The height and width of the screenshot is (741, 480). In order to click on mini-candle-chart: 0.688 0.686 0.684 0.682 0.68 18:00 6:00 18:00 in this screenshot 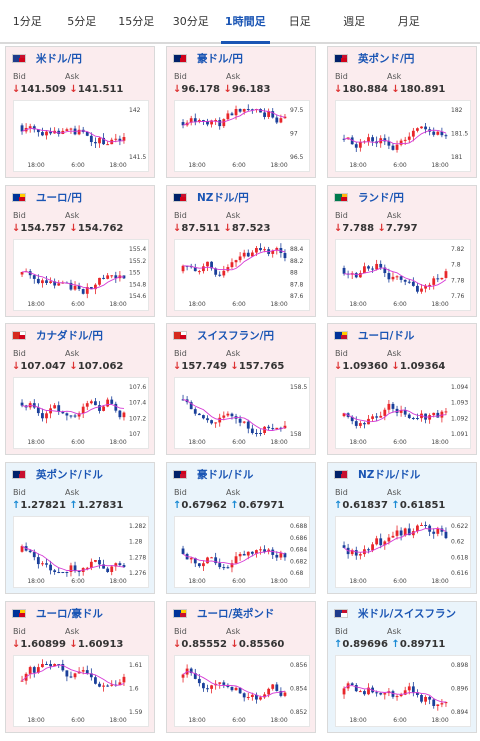, I will do `click(242, 552)`.